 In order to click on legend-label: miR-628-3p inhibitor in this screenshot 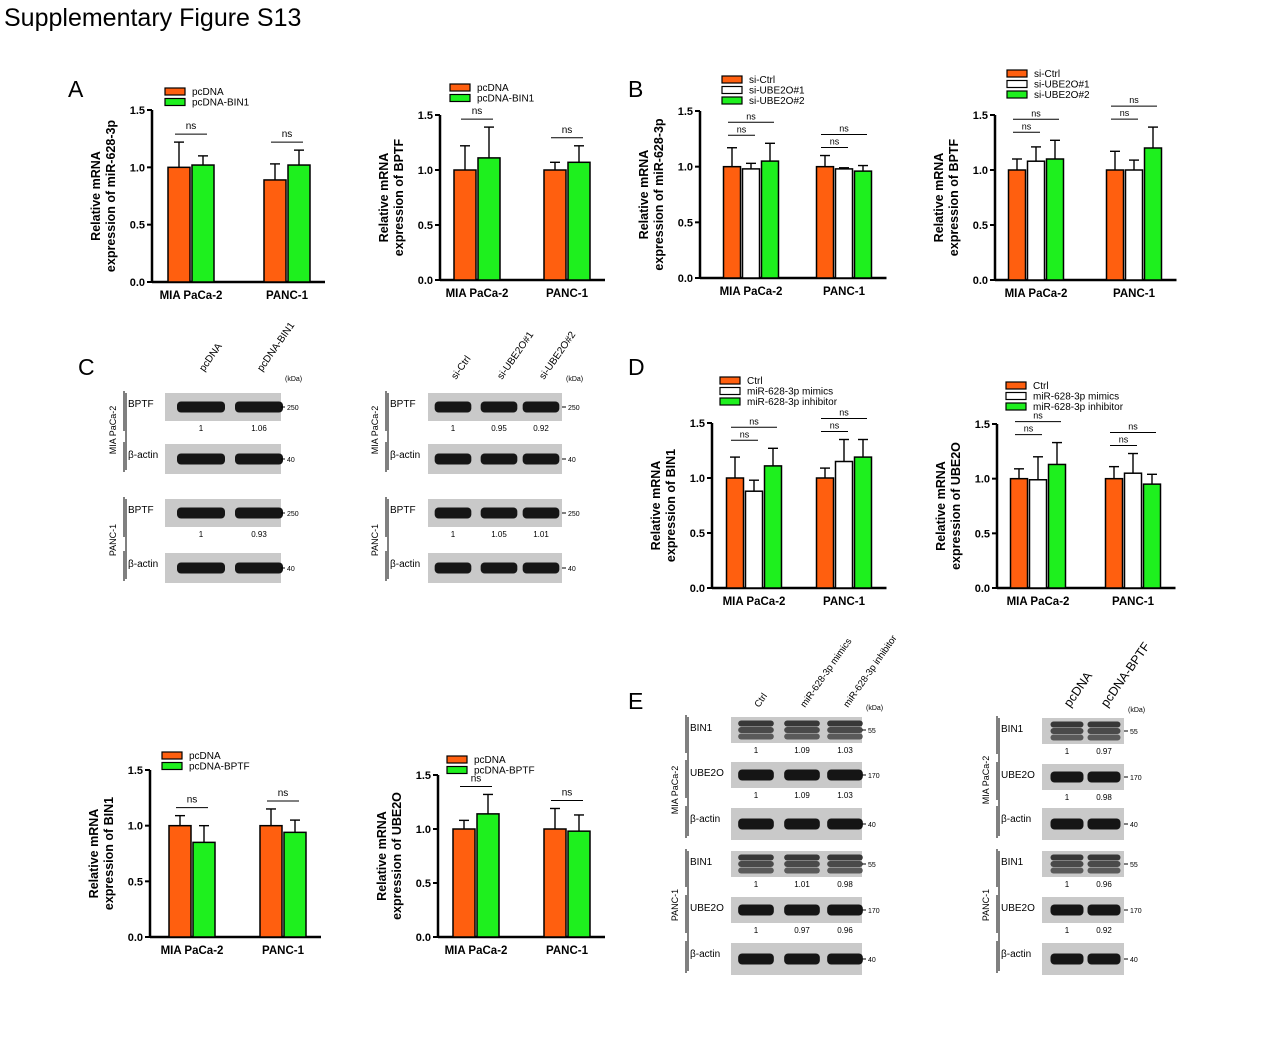, I will do `click(792, 402)`.